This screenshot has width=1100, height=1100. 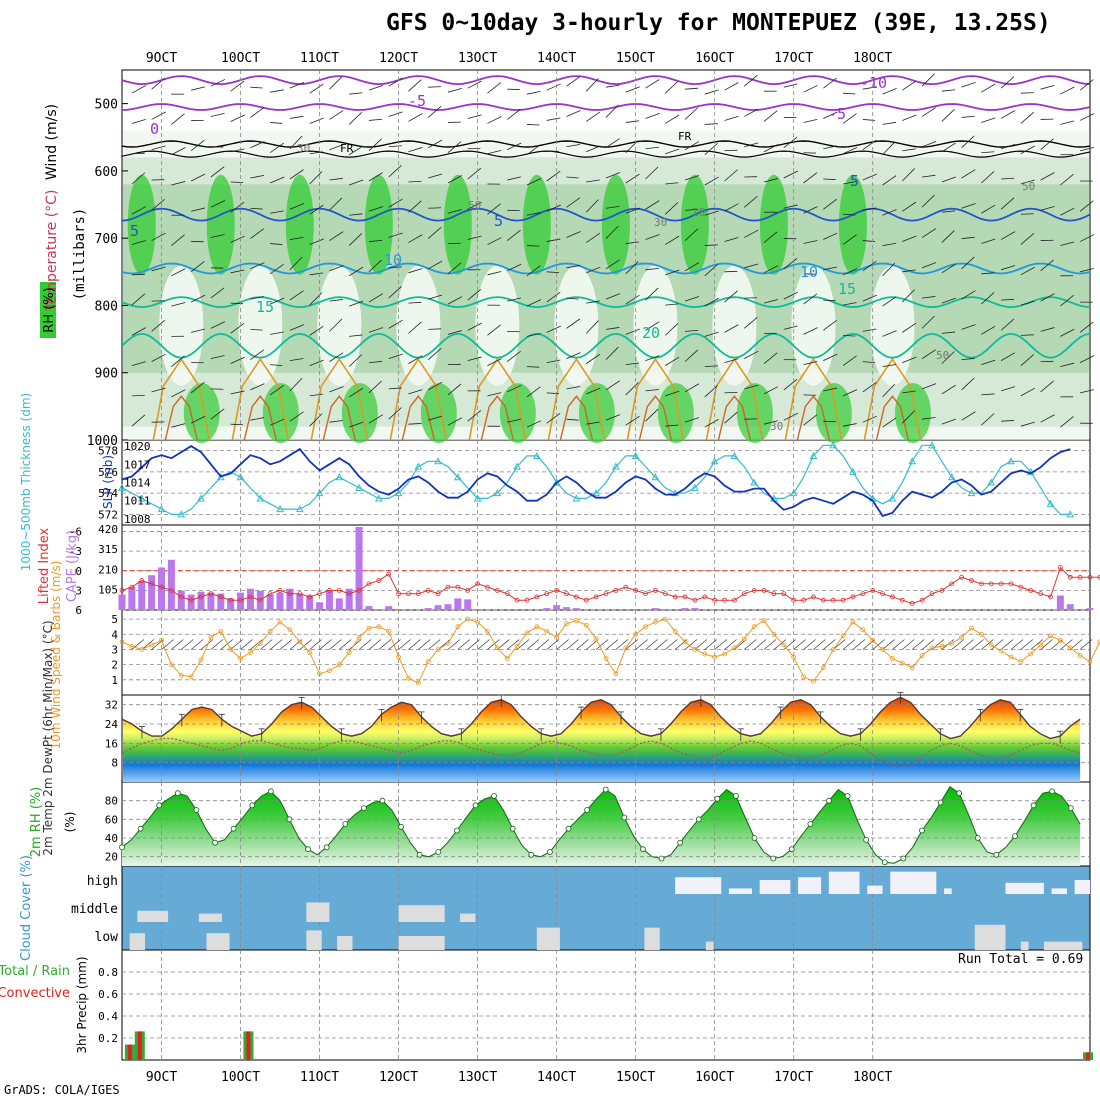 What do you see at coordinates (36, 822) in the screenshot?
I see `rh2m-ylabel: 2m RH (%)` at bounding box center [36, 822].